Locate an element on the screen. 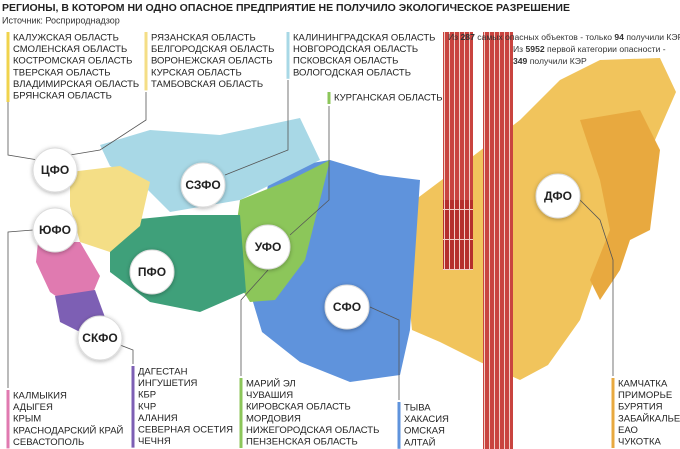  region-name: ПЕНЗЕНСКАЯ ОБЛАСТЬ is located at coordinates (302, 442).